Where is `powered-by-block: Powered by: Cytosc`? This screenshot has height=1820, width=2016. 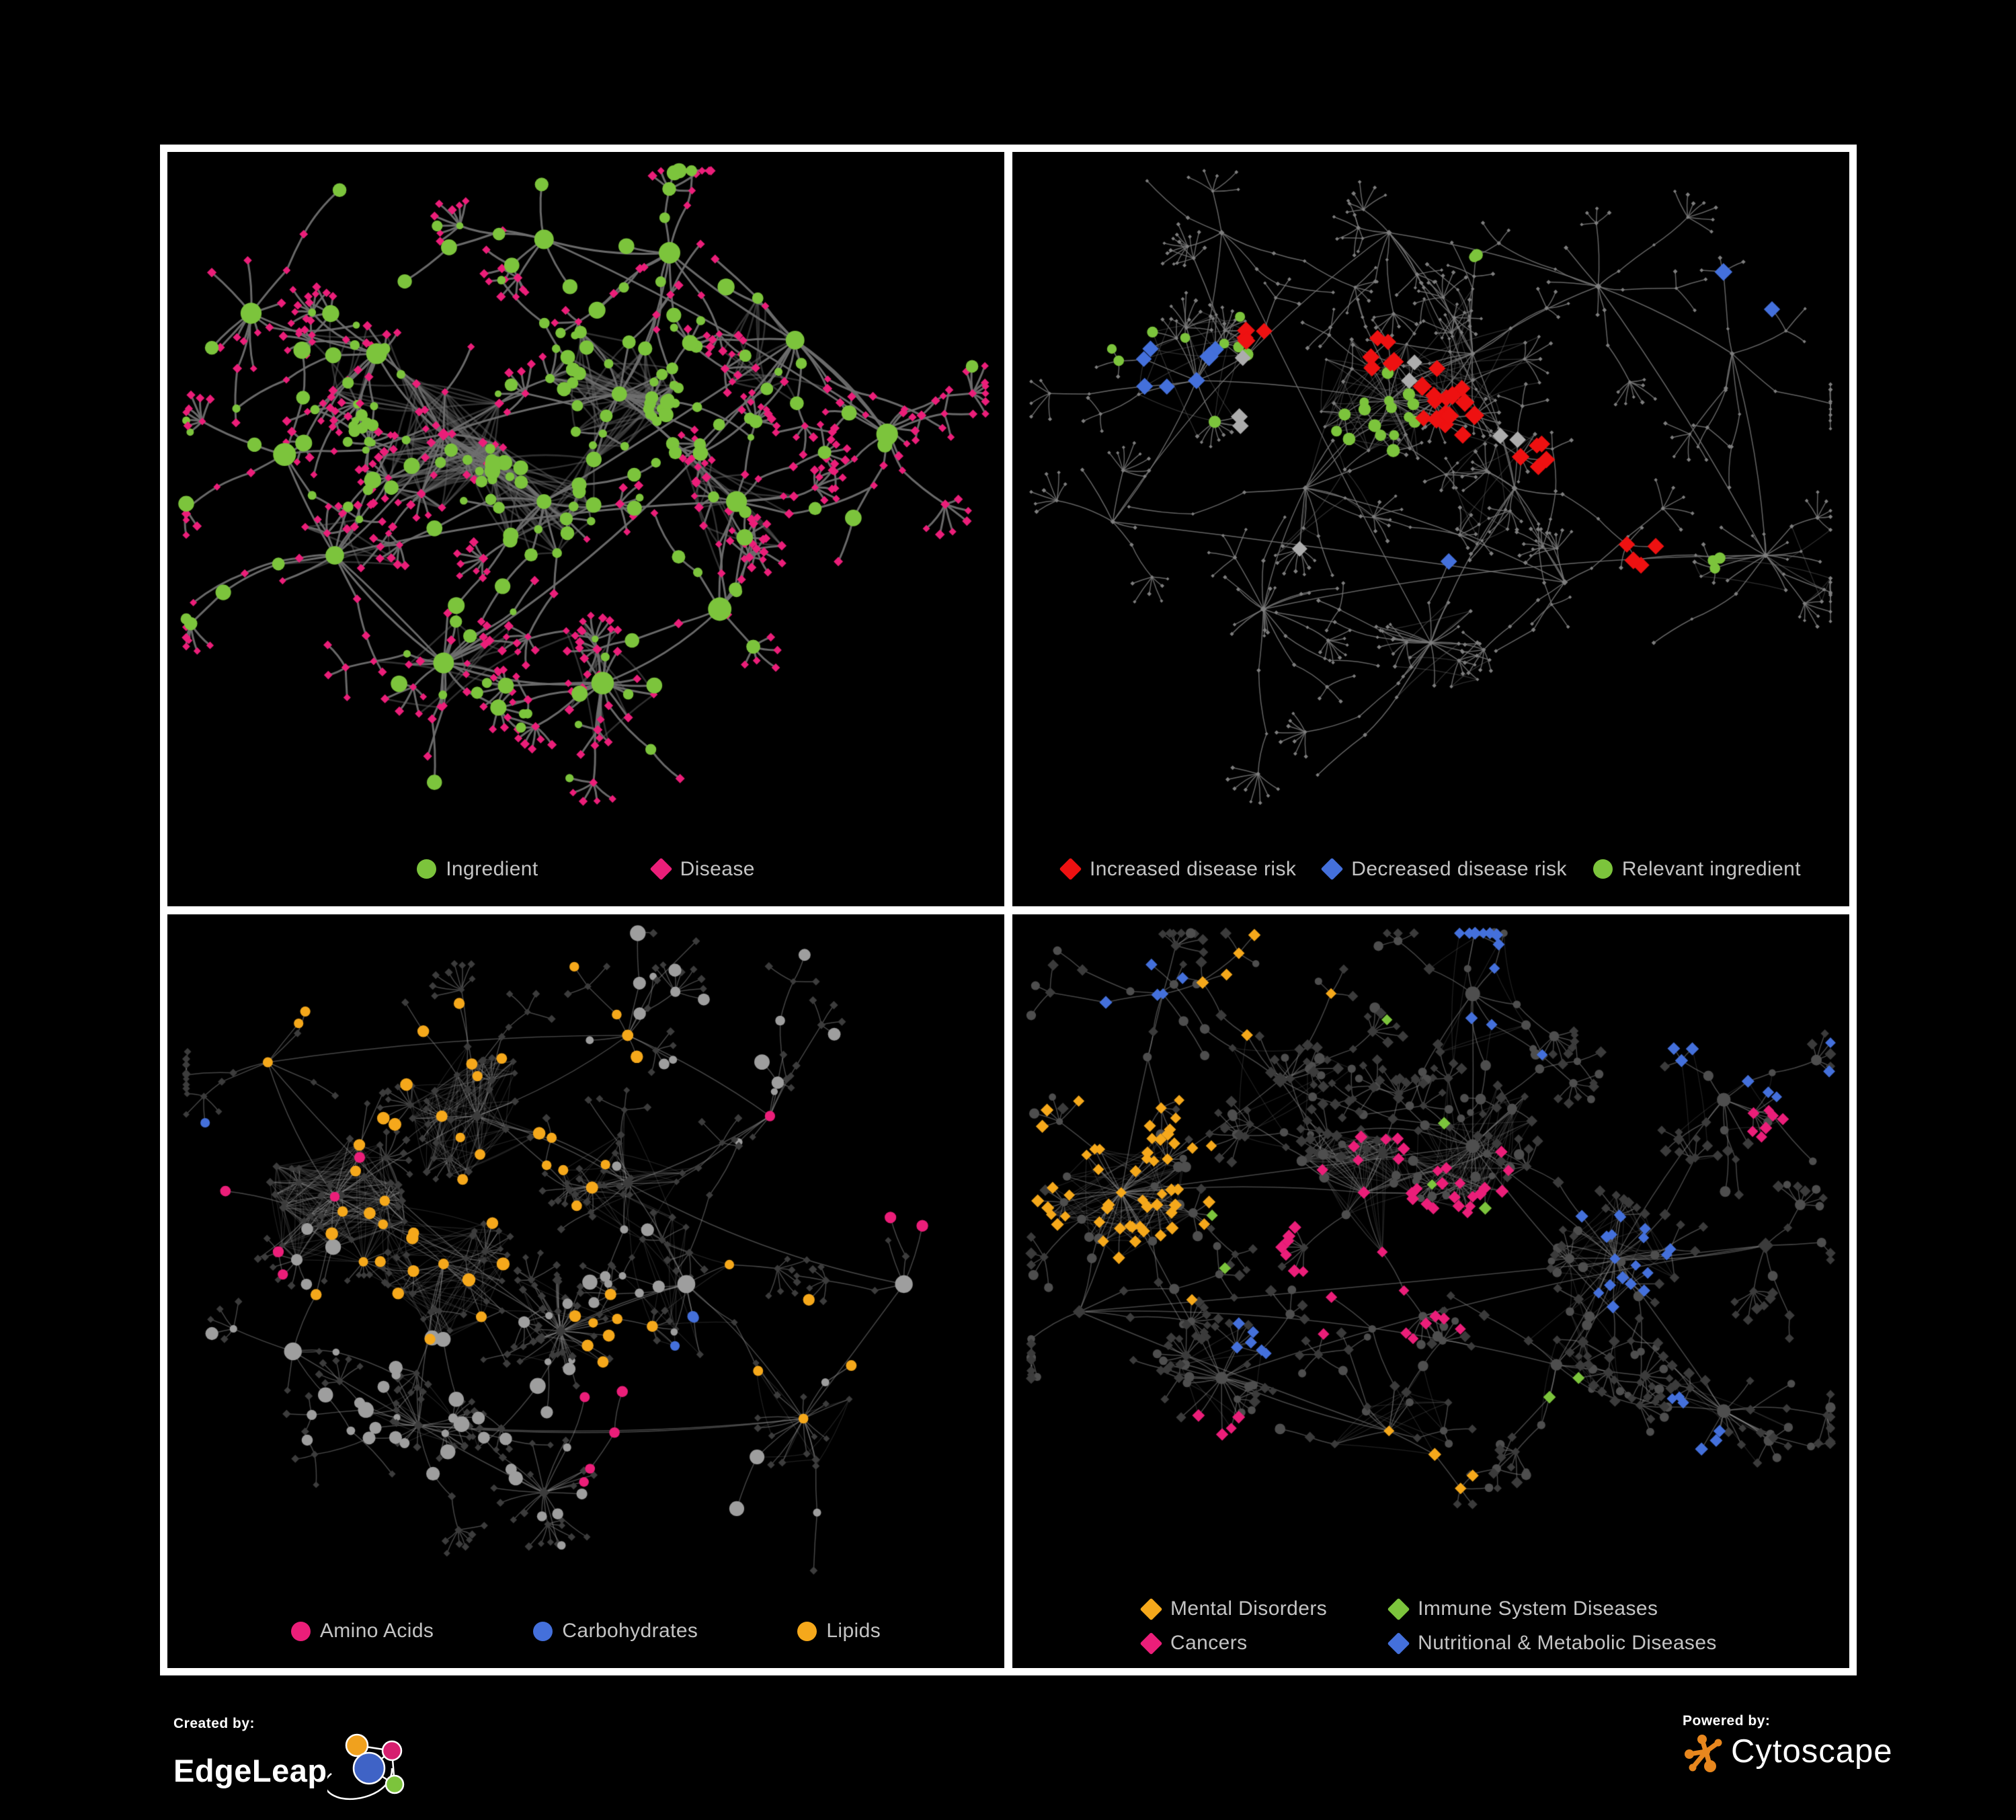 powered-by-block: Powered by: Cytosc is located at coordinates (1788, 1742).